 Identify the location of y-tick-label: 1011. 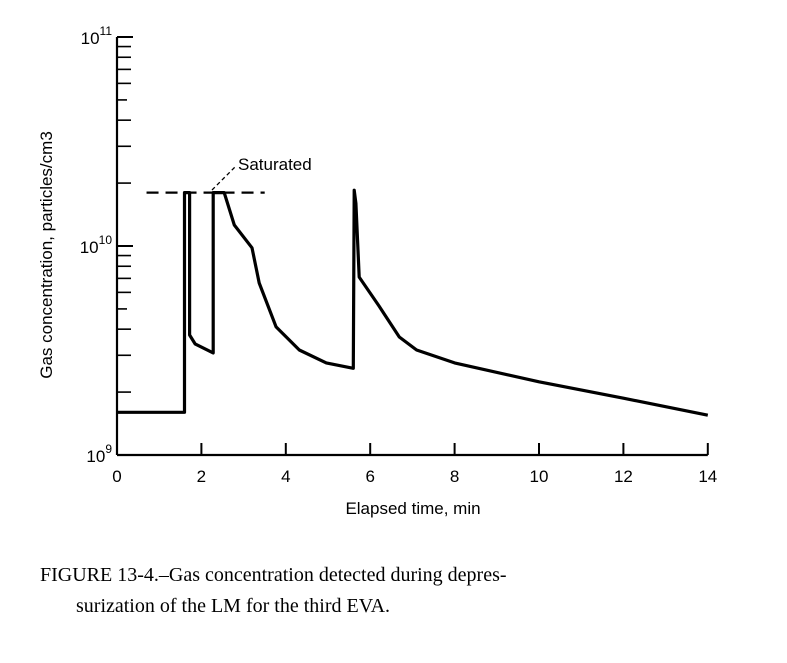
(97, 36).